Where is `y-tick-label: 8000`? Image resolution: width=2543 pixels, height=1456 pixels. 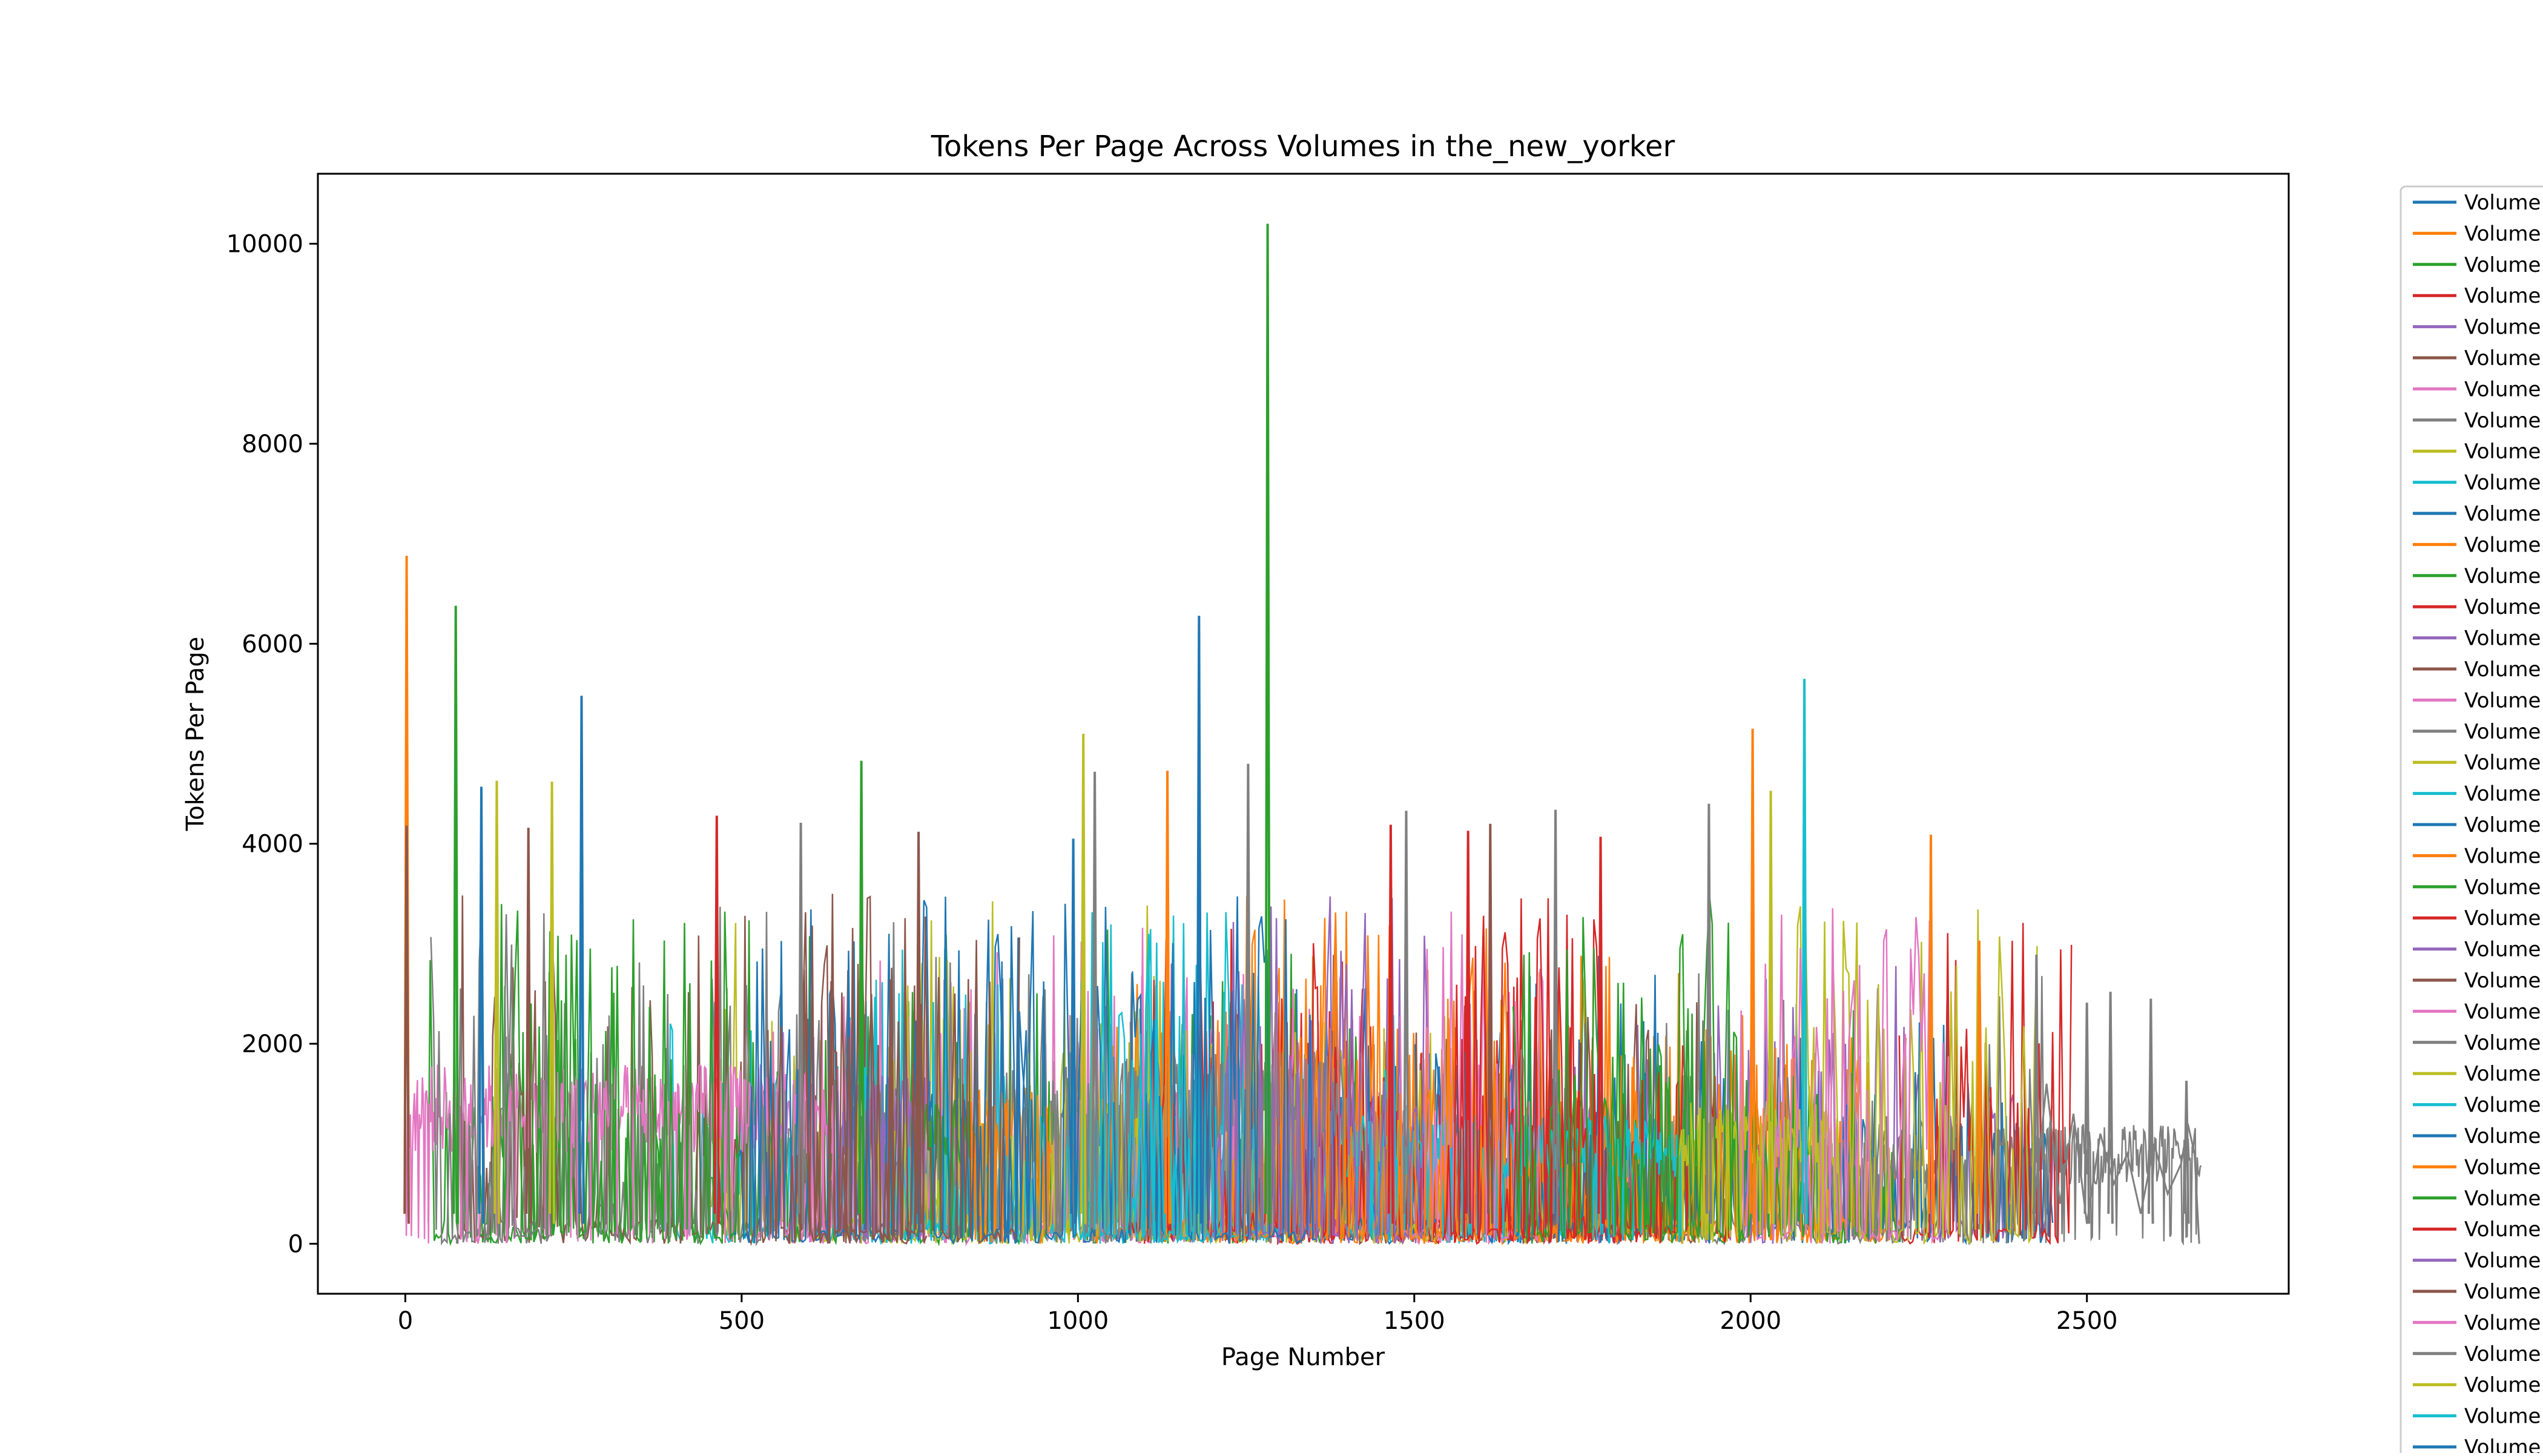 y-tick-label: 8000 is located at coordinates (273, 444).